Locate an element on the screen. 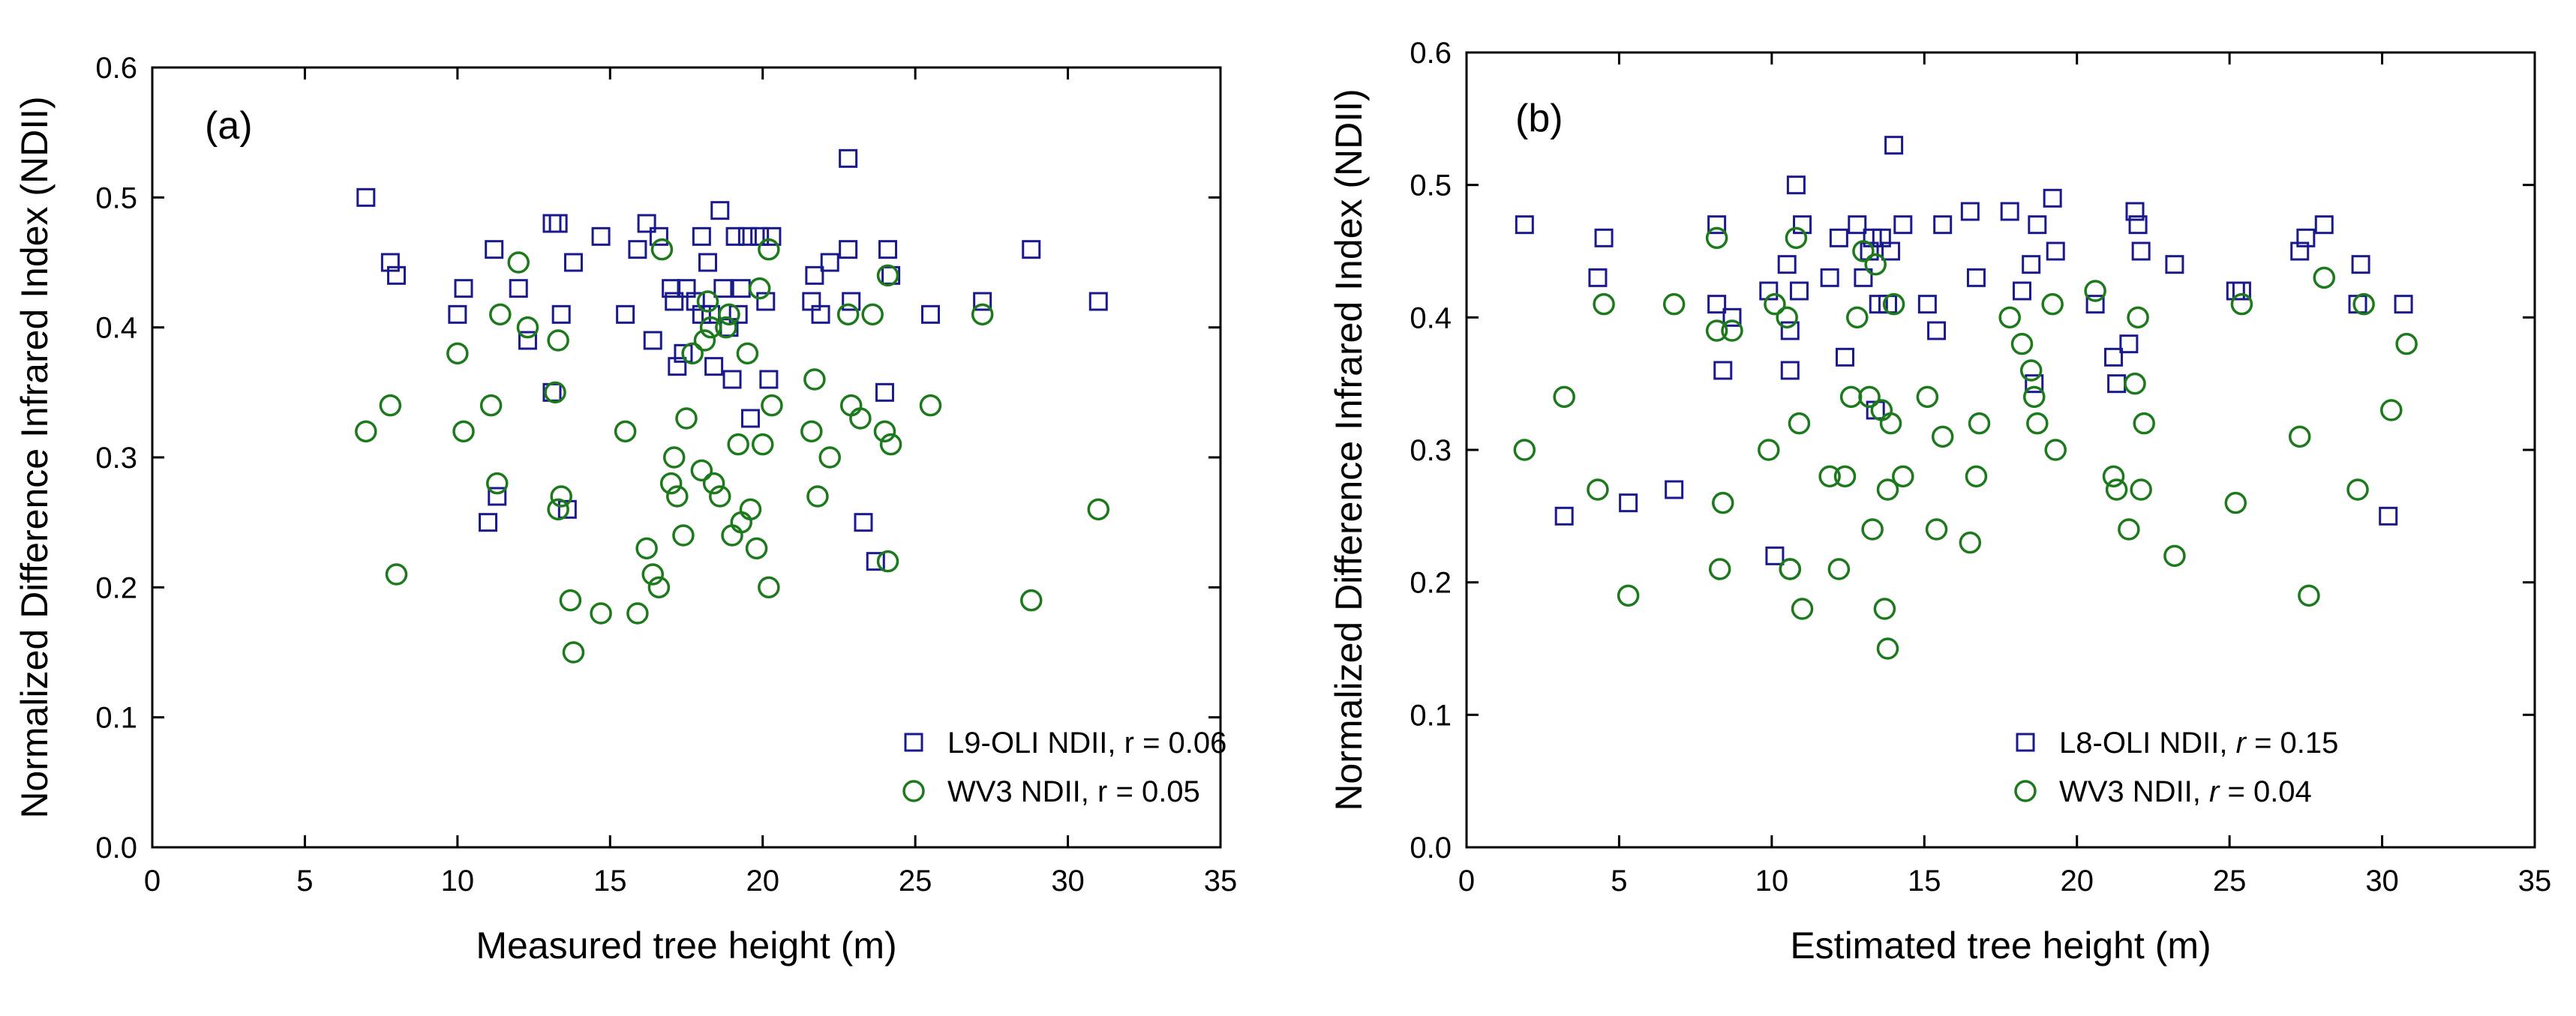 The height and width of the screenshot is (1016, 2576). x-tick-label: 5 is located at coordinates (304, 881).